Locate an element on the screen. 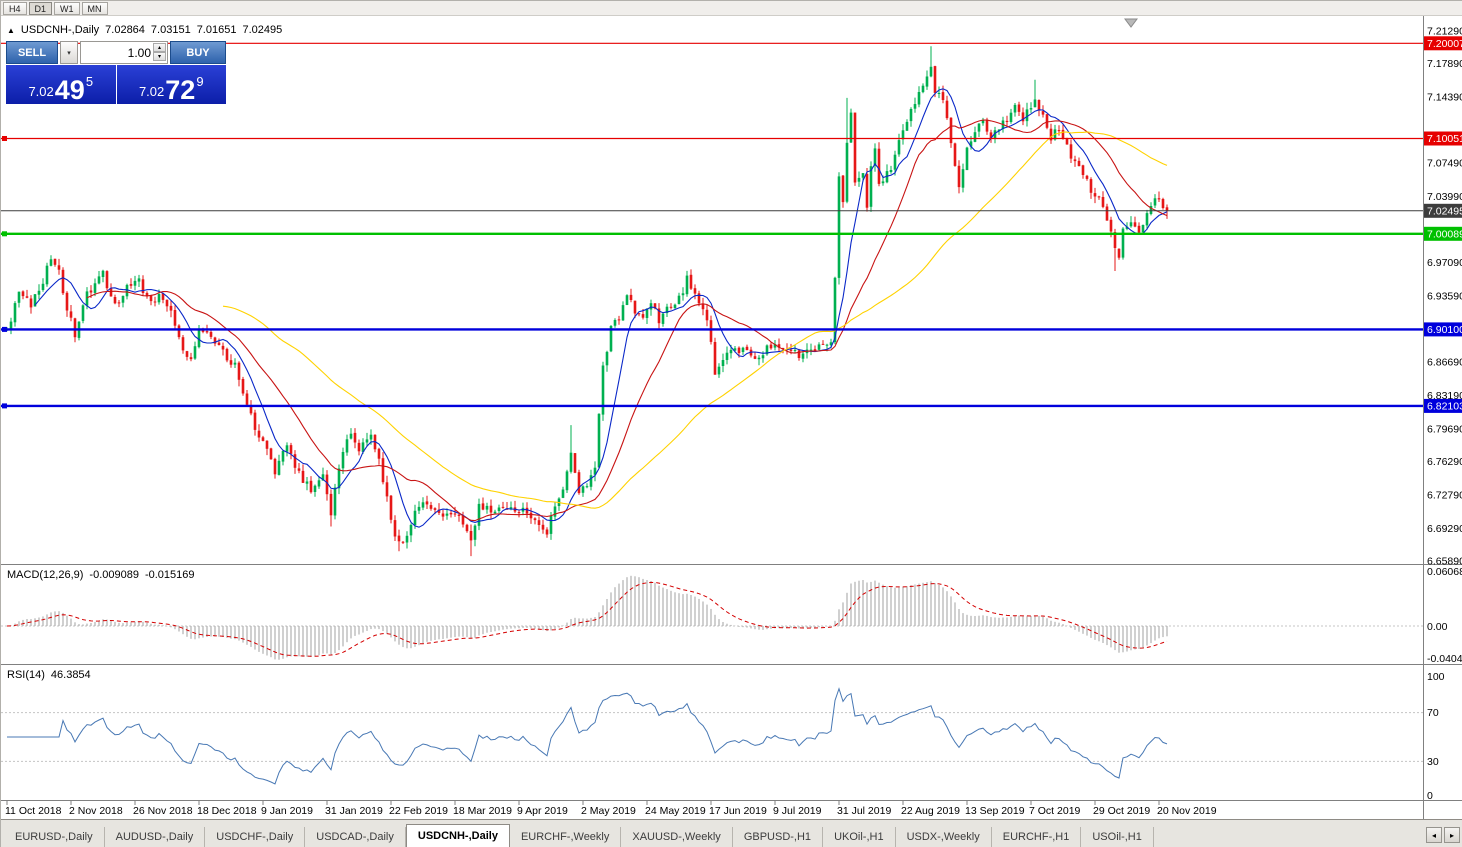  svg-text: 0.00 is located at coordinates (1437, 627).